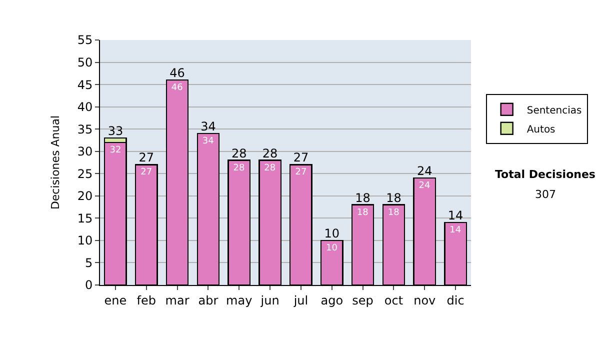 The width and height of the screenshot is (600, 340). Describe the element at coordinates (55, 162) in the screenshot. I see `y-axis-title: Decisiones Anual` at that location.